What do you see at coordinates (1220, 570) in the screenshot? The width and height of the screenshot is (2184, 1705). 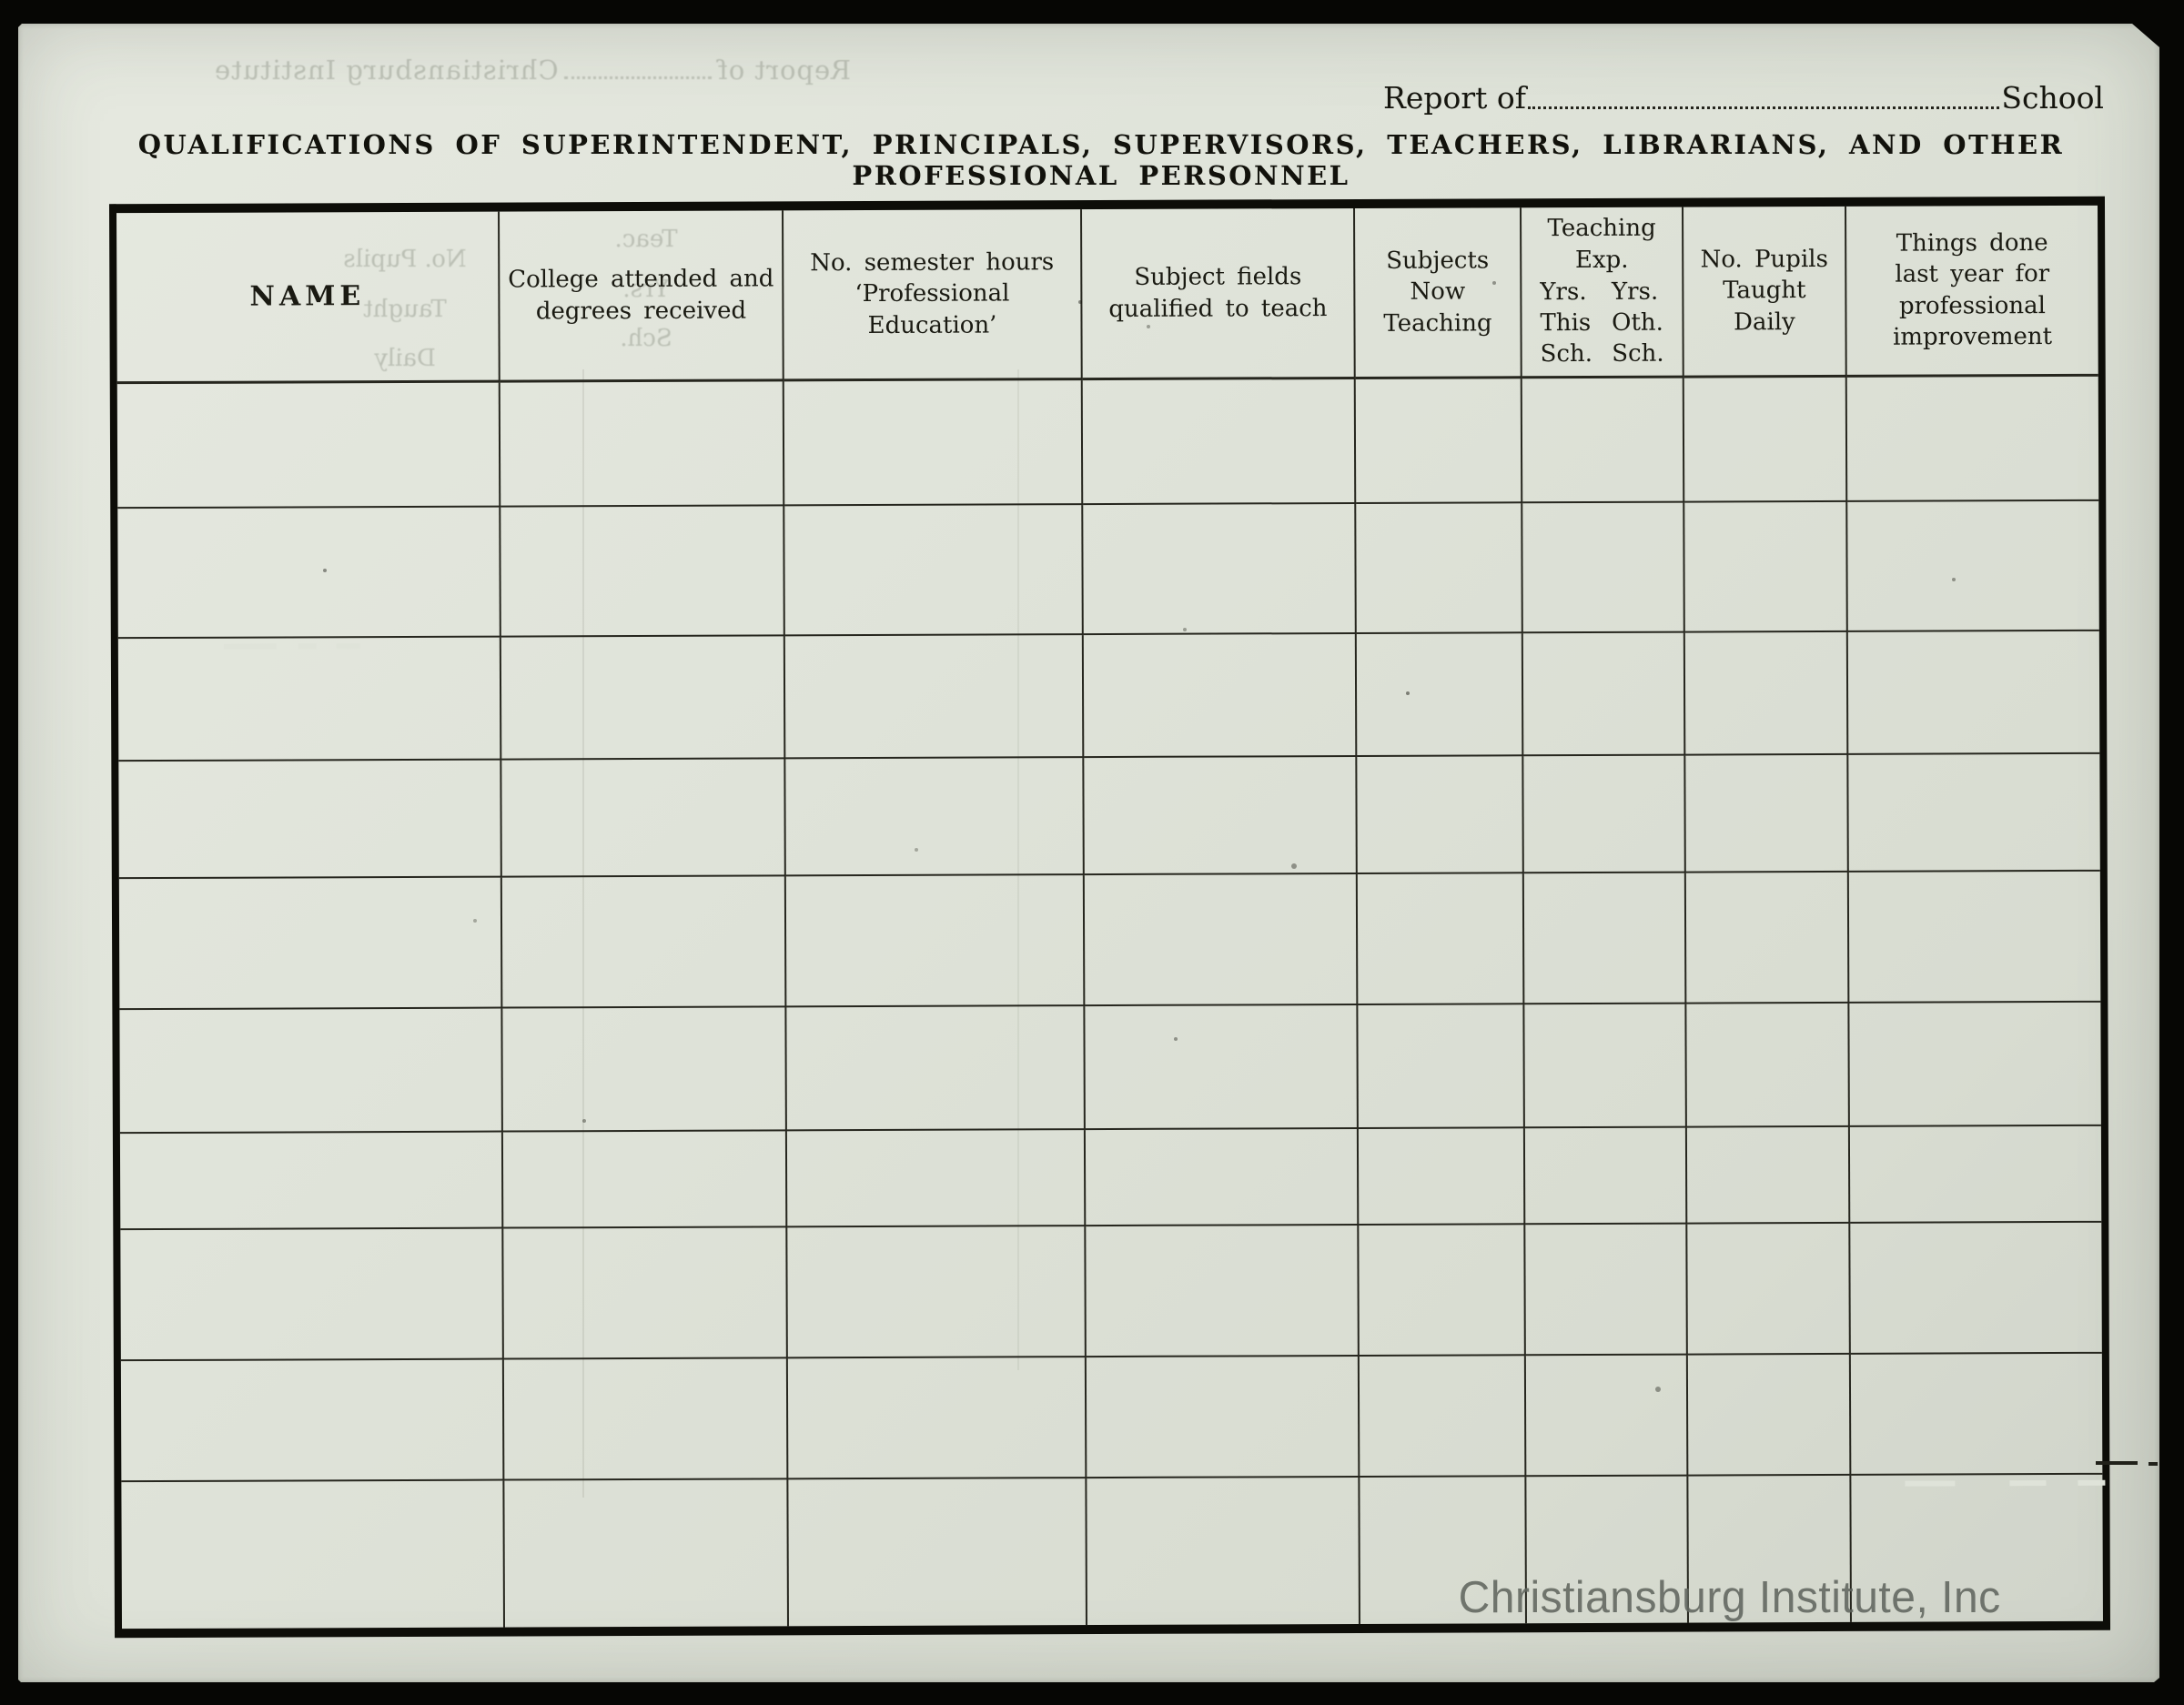 I see `blank-cell-r2-subject-fields` at bounding box center [1220, 570].